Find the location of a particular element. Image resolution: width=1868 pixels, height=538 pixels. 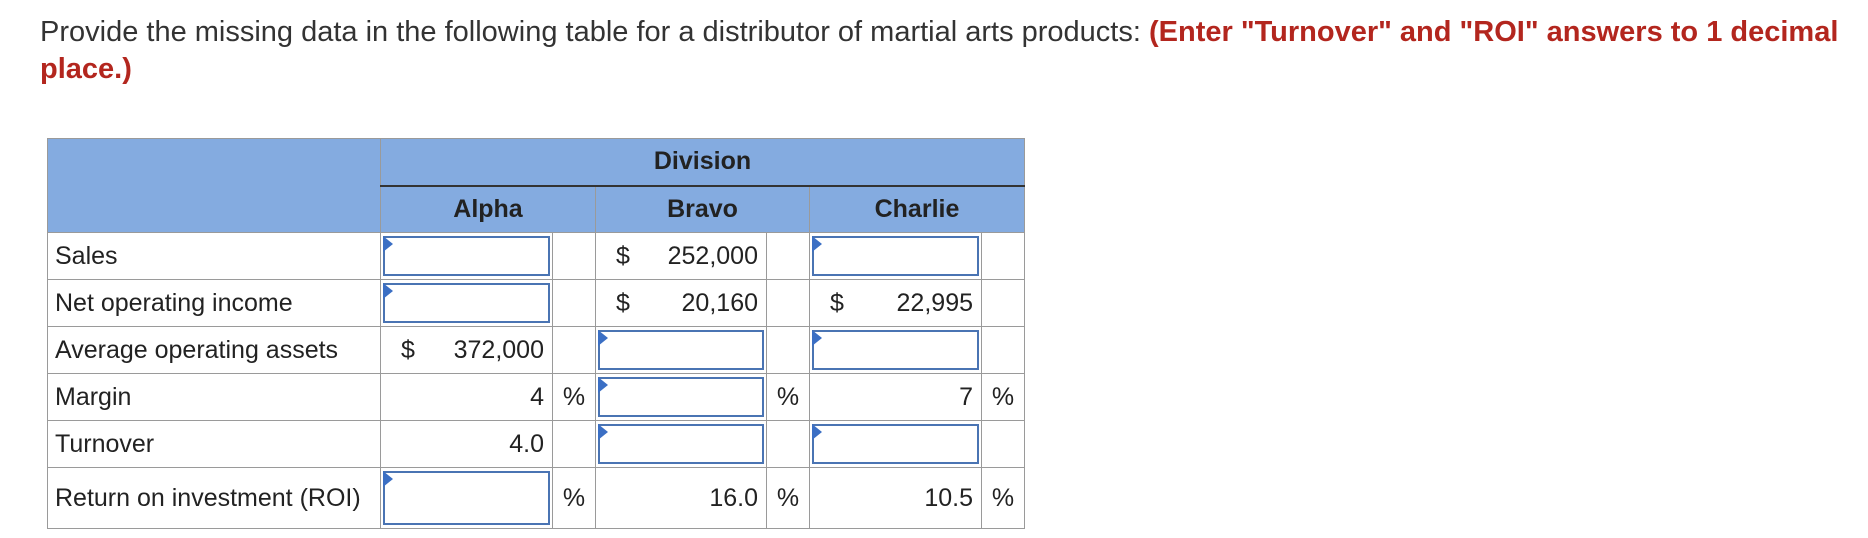

charlie-sales-input is located at coordinates (895, 256).